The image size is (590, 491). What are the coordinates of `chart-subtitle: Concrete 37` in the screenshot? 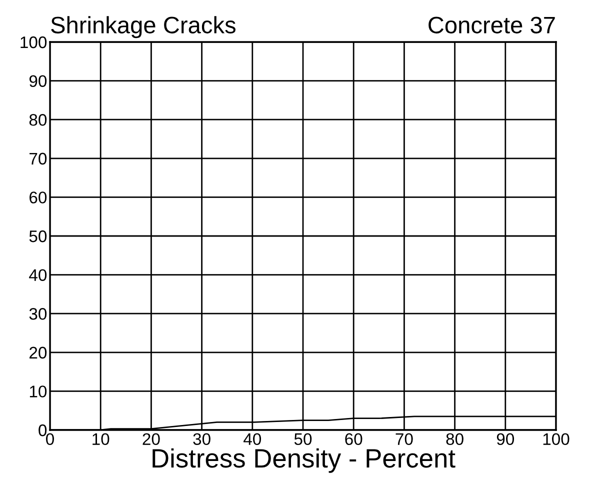 It's located at (491, 25).